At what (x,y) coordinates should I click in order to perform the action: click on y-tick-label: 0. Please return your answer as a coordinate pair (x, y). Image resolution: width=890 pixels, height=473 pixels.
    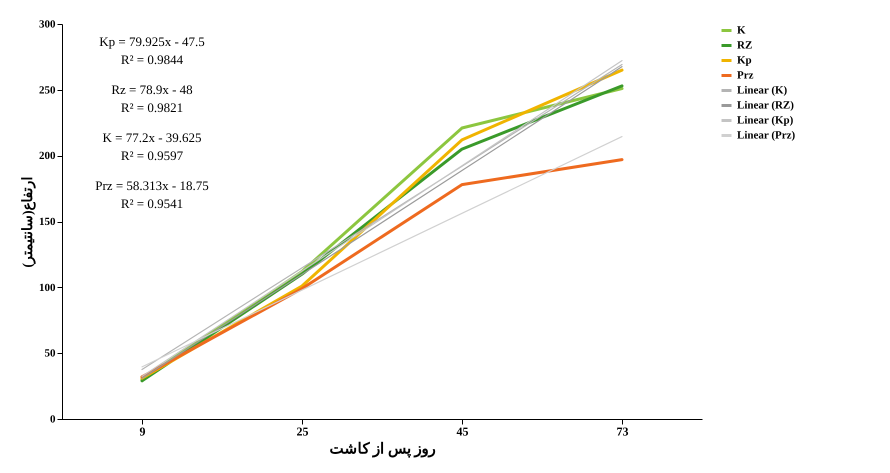
    Looking at the image, I should click on (53, 420).